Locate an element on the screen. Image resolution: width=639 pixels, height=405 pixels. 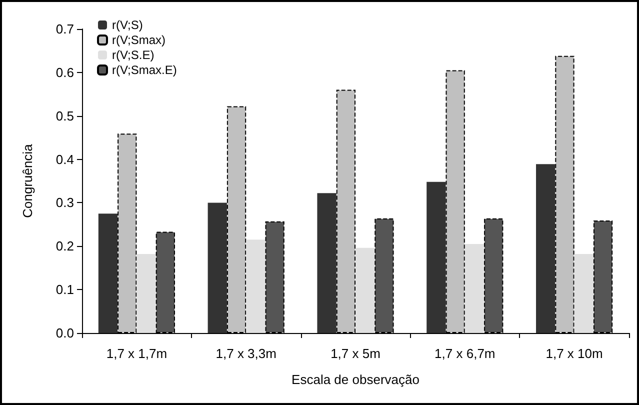
y-tick-label: 0.2 is located at coordinates (65, 246).